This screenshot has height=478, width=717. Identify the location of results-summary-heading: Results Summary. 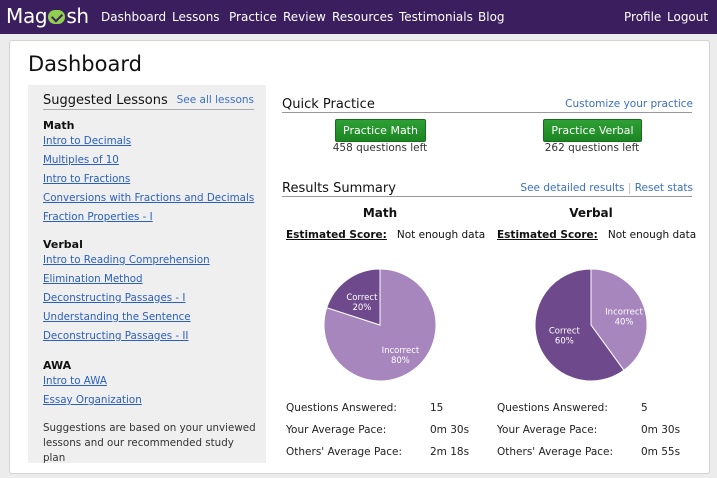
(339, 188).